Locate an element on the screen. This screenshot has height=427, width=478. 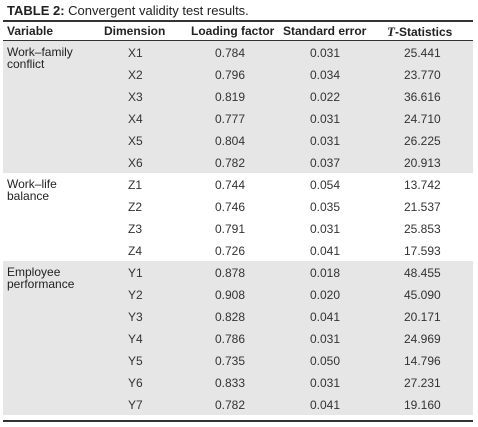
cell-t-statistic: 25.441 is located at coordinates (422, 53).